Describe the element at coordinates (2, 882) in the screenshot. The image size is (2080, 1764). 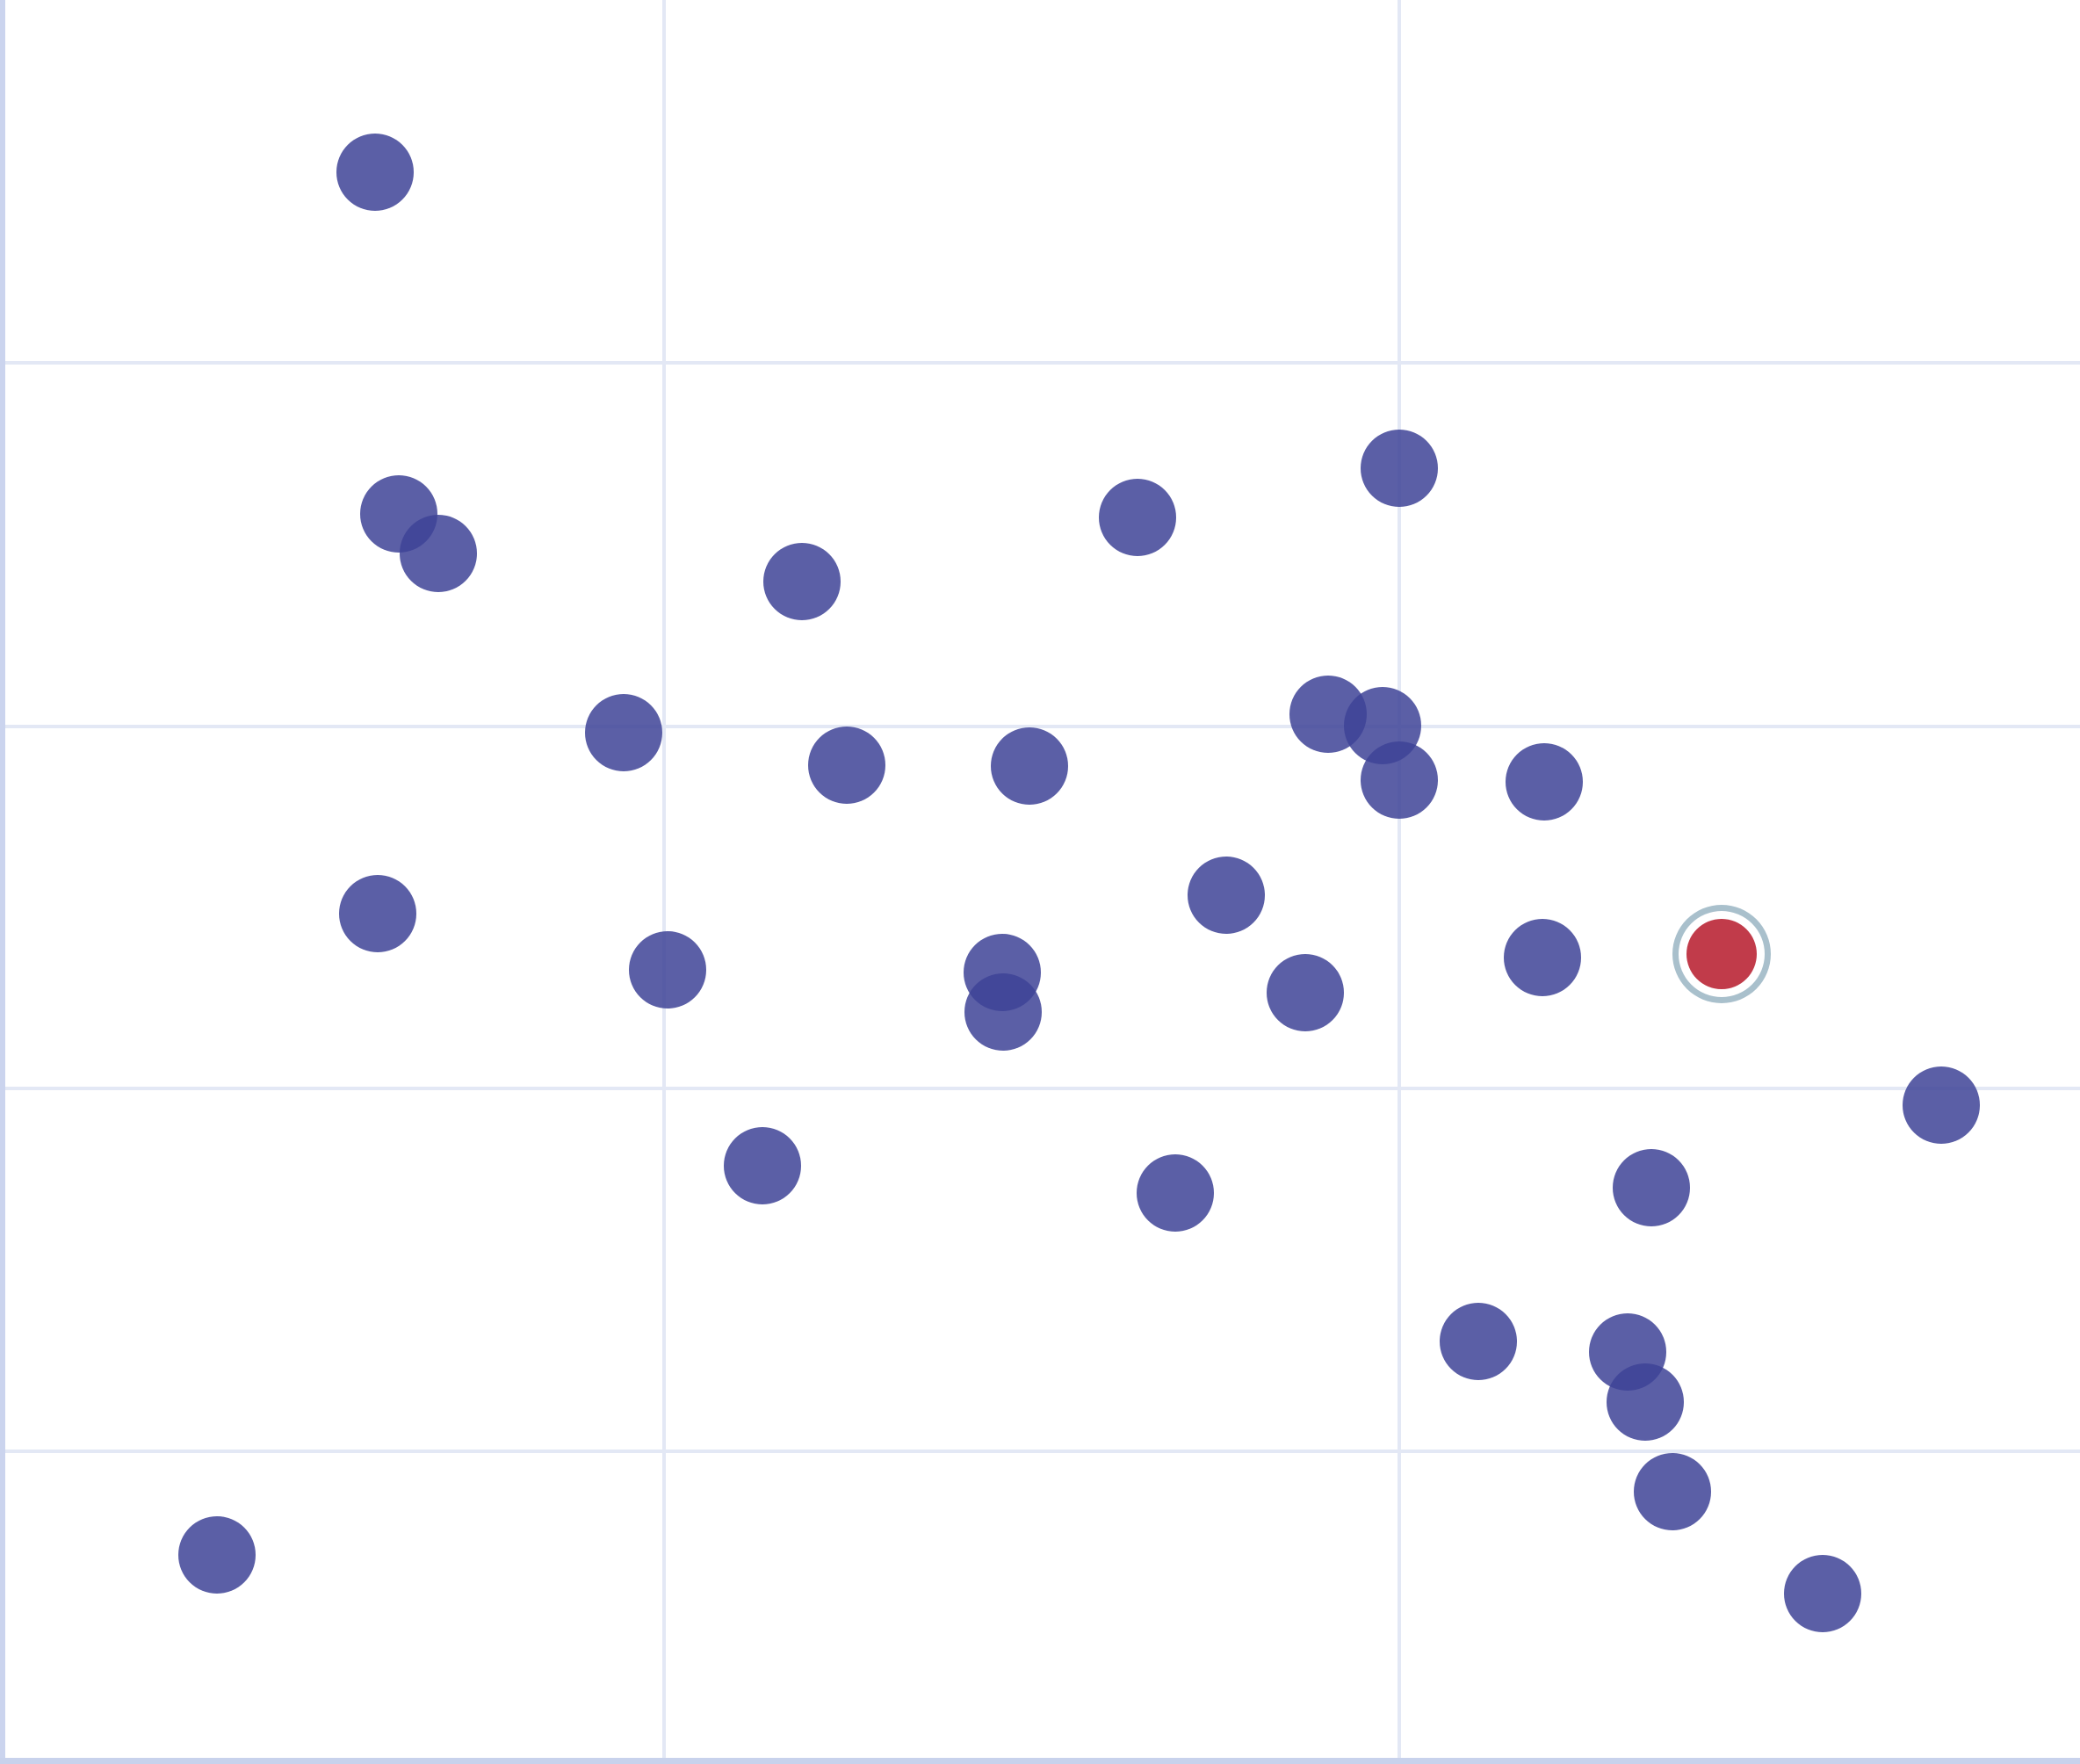
I see `plot-left-border` at that location.